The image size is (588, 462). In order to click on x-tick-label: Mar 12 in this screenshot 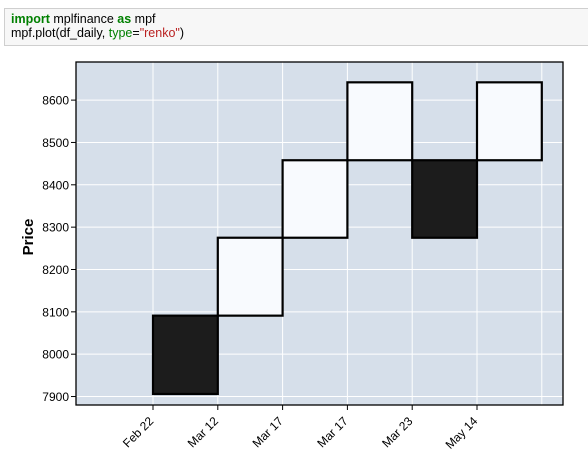, I will do `click(203, 432)`.